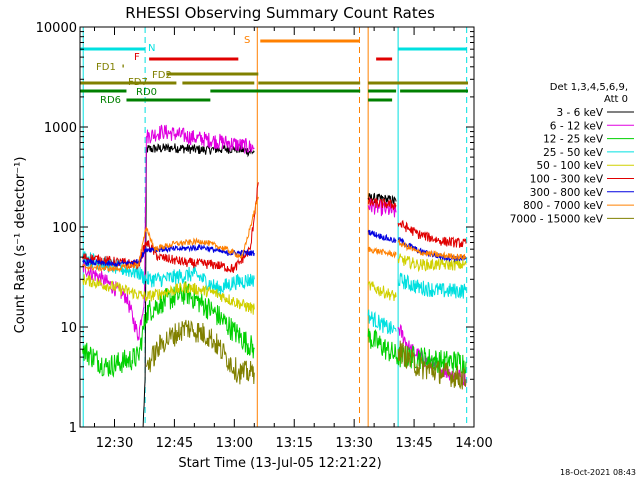 The image size is (640, 480). Describe the element at coordinates (567, 193) in the screenshot. I see `legend-label: 300 - 800 keV` at that location.